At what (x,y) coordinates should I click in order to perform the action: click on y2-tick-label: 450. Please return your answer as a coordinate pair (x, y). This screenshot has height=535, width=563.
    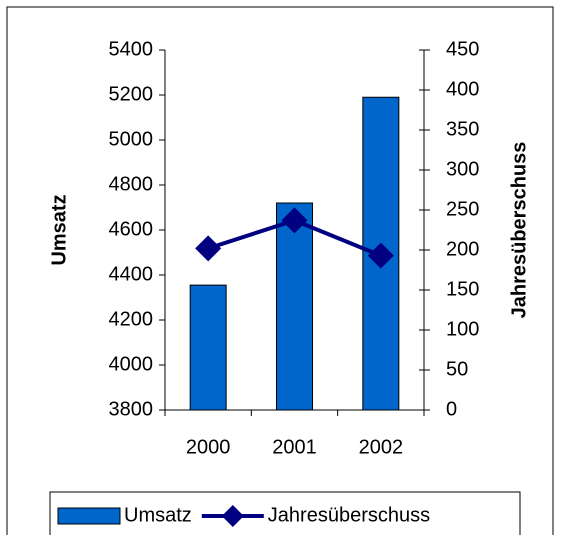
    Looking at the image, I should click on (462, 49).